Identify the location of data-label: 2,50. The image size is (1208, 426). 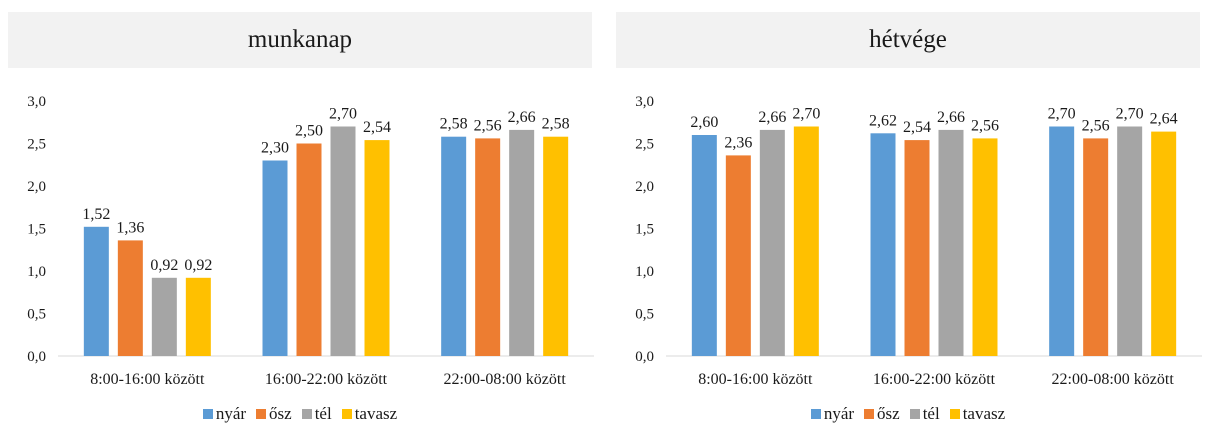
(309, 131).